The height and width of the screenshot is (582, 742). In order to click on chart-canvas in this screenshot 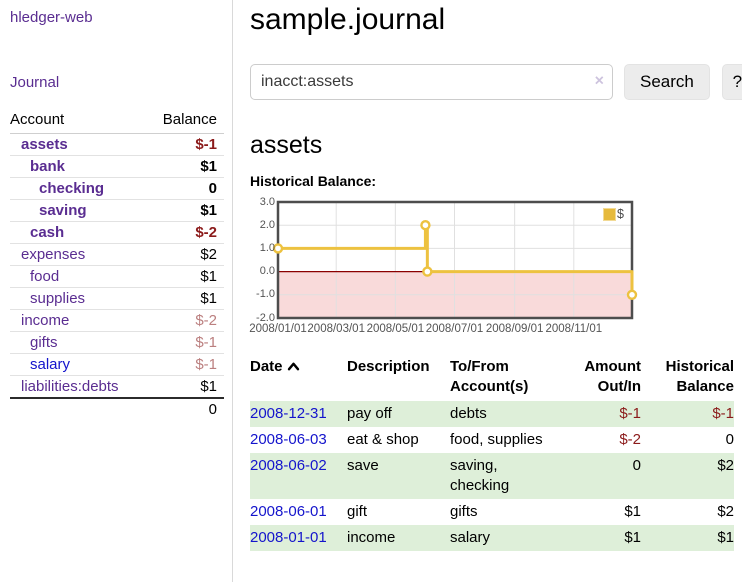, I will do `click(455, 260)`.